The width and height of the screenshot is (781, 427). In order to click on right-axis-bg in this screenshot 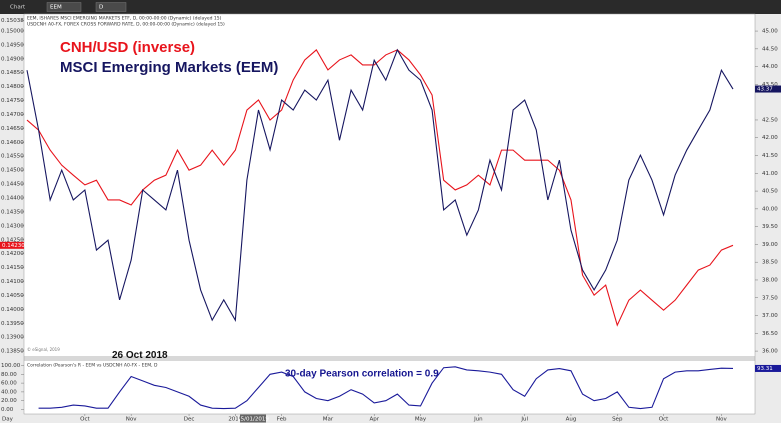, I will do `click(768, 214)`.